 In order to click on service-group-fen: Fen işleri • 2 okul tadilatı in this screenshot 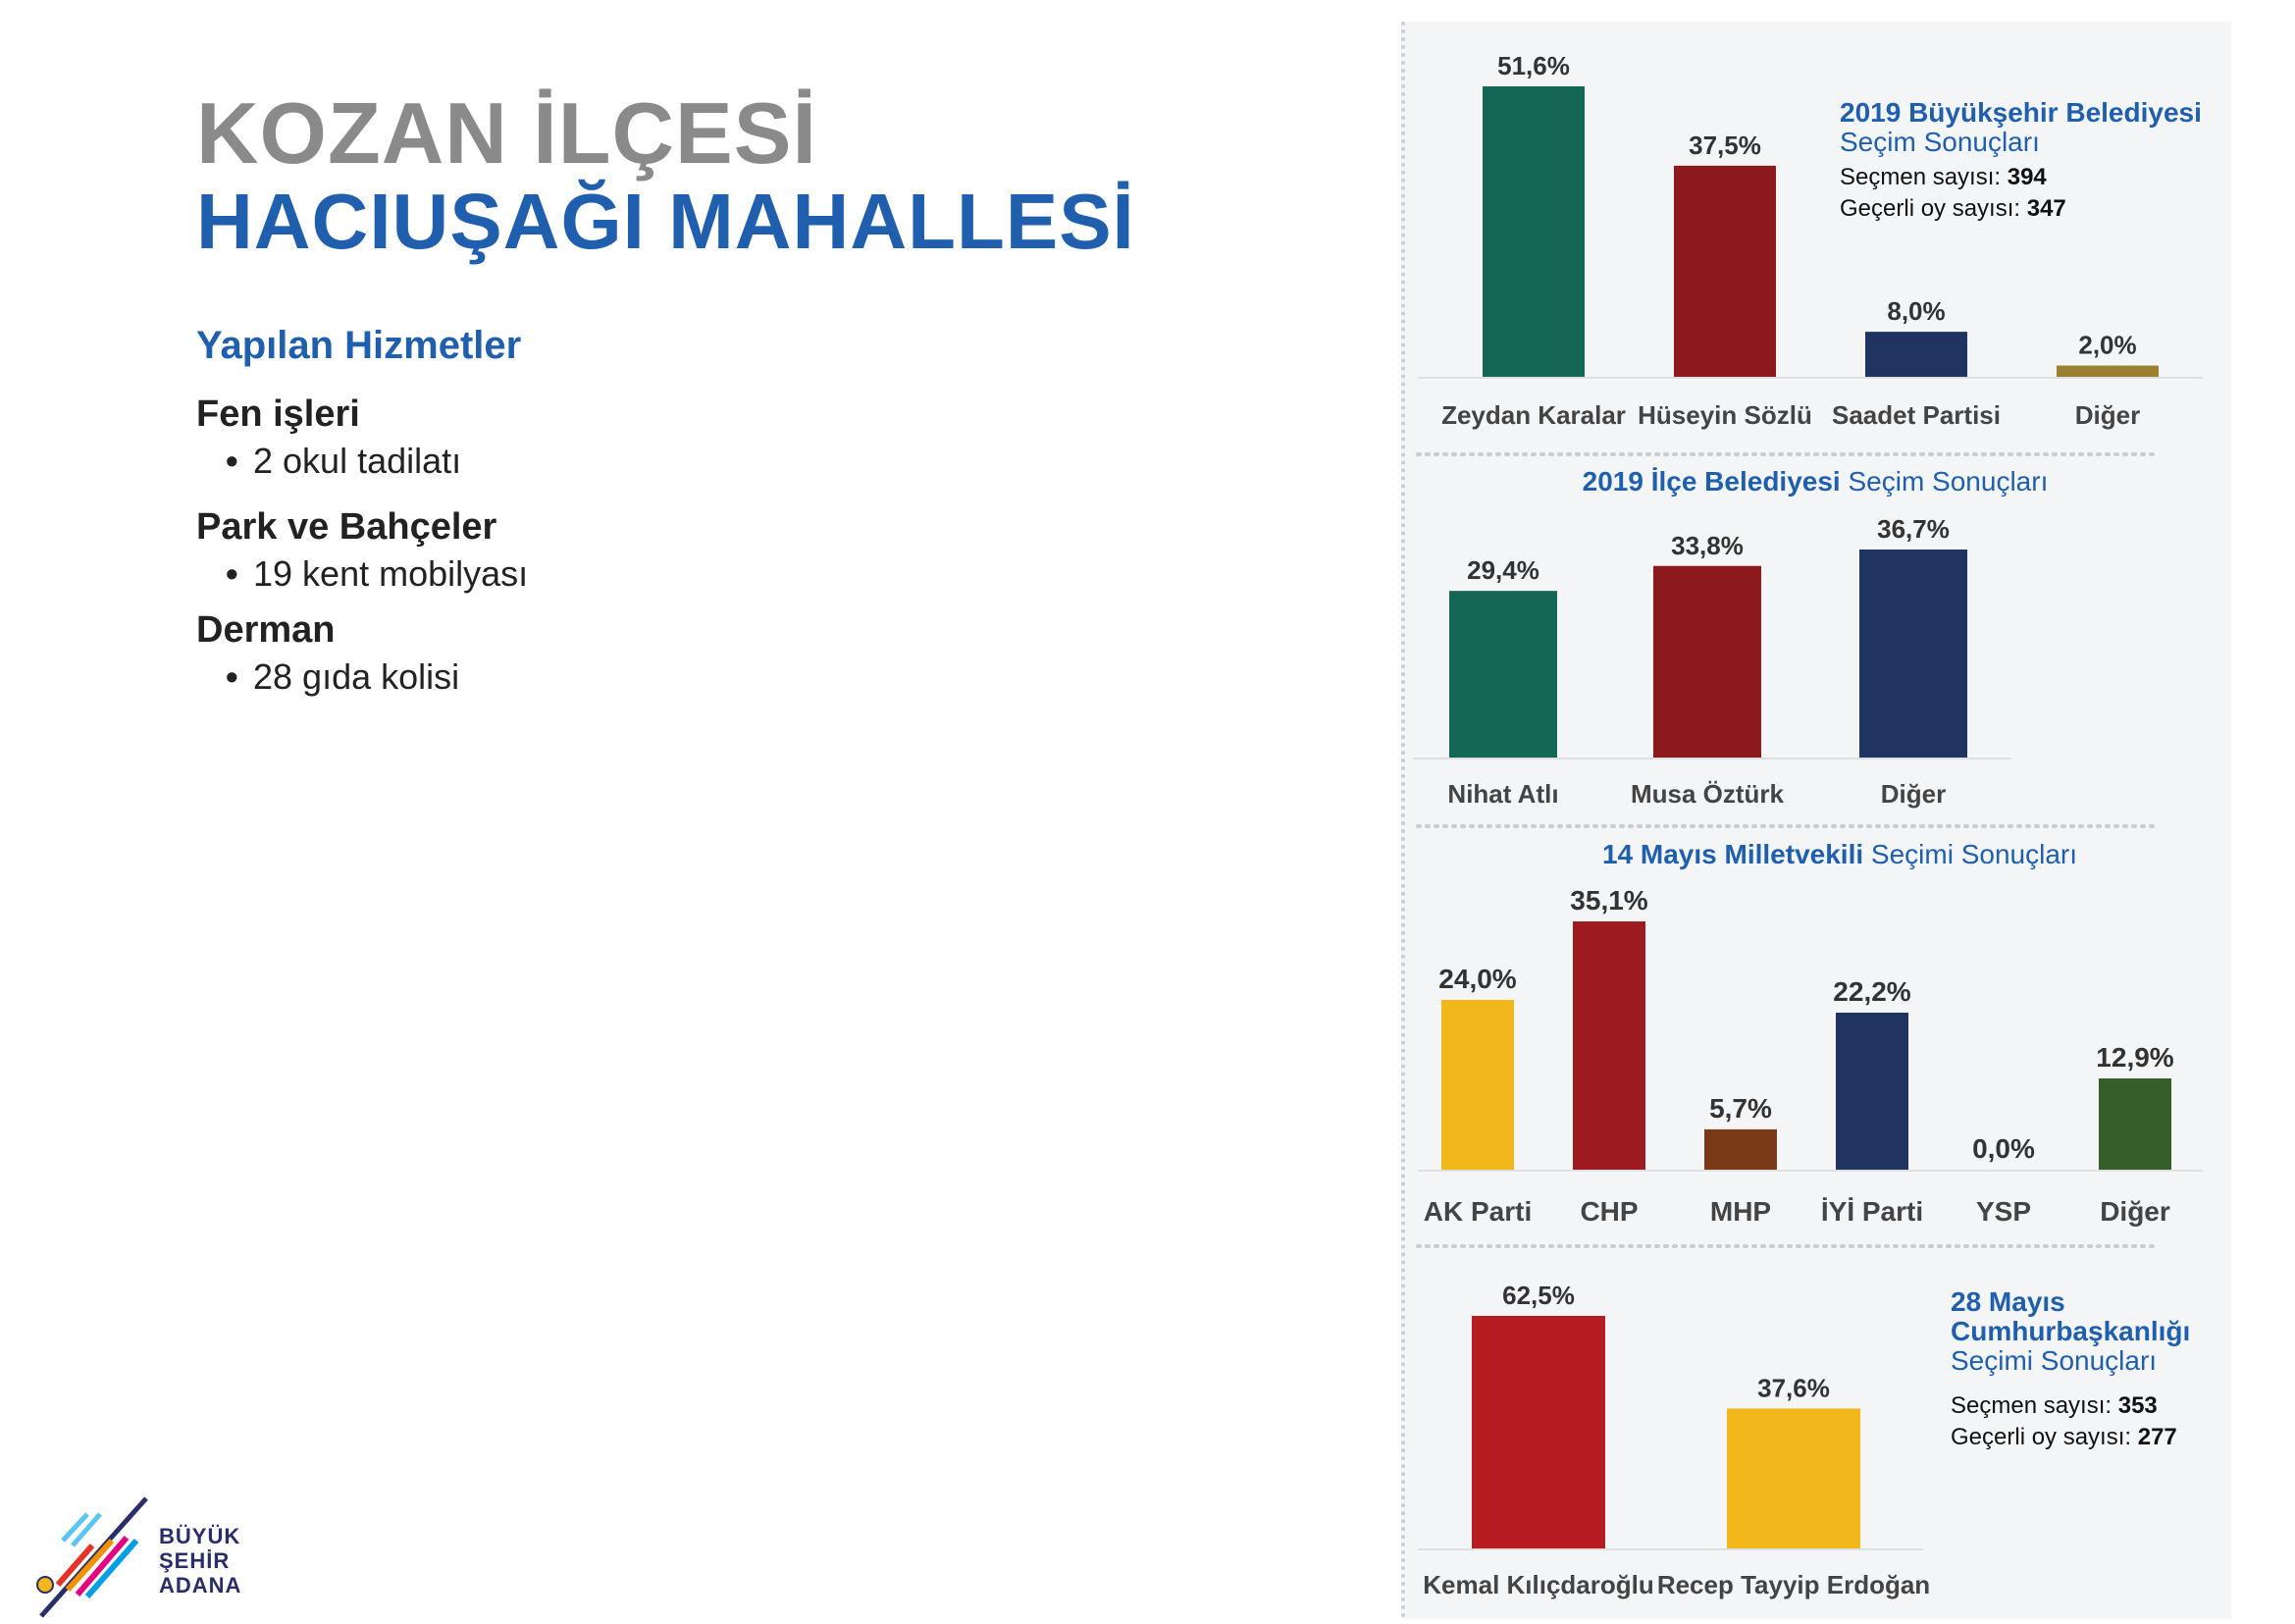, I will do `click(637, 438)`.